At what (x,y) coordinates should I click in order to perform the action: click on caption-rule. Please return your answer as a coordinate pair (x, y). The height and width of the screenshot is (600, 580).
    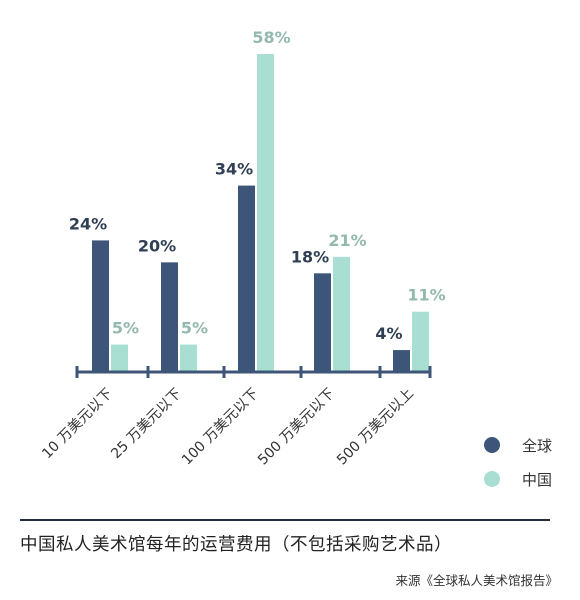
    Looking at the image, I should click on (285, 520).